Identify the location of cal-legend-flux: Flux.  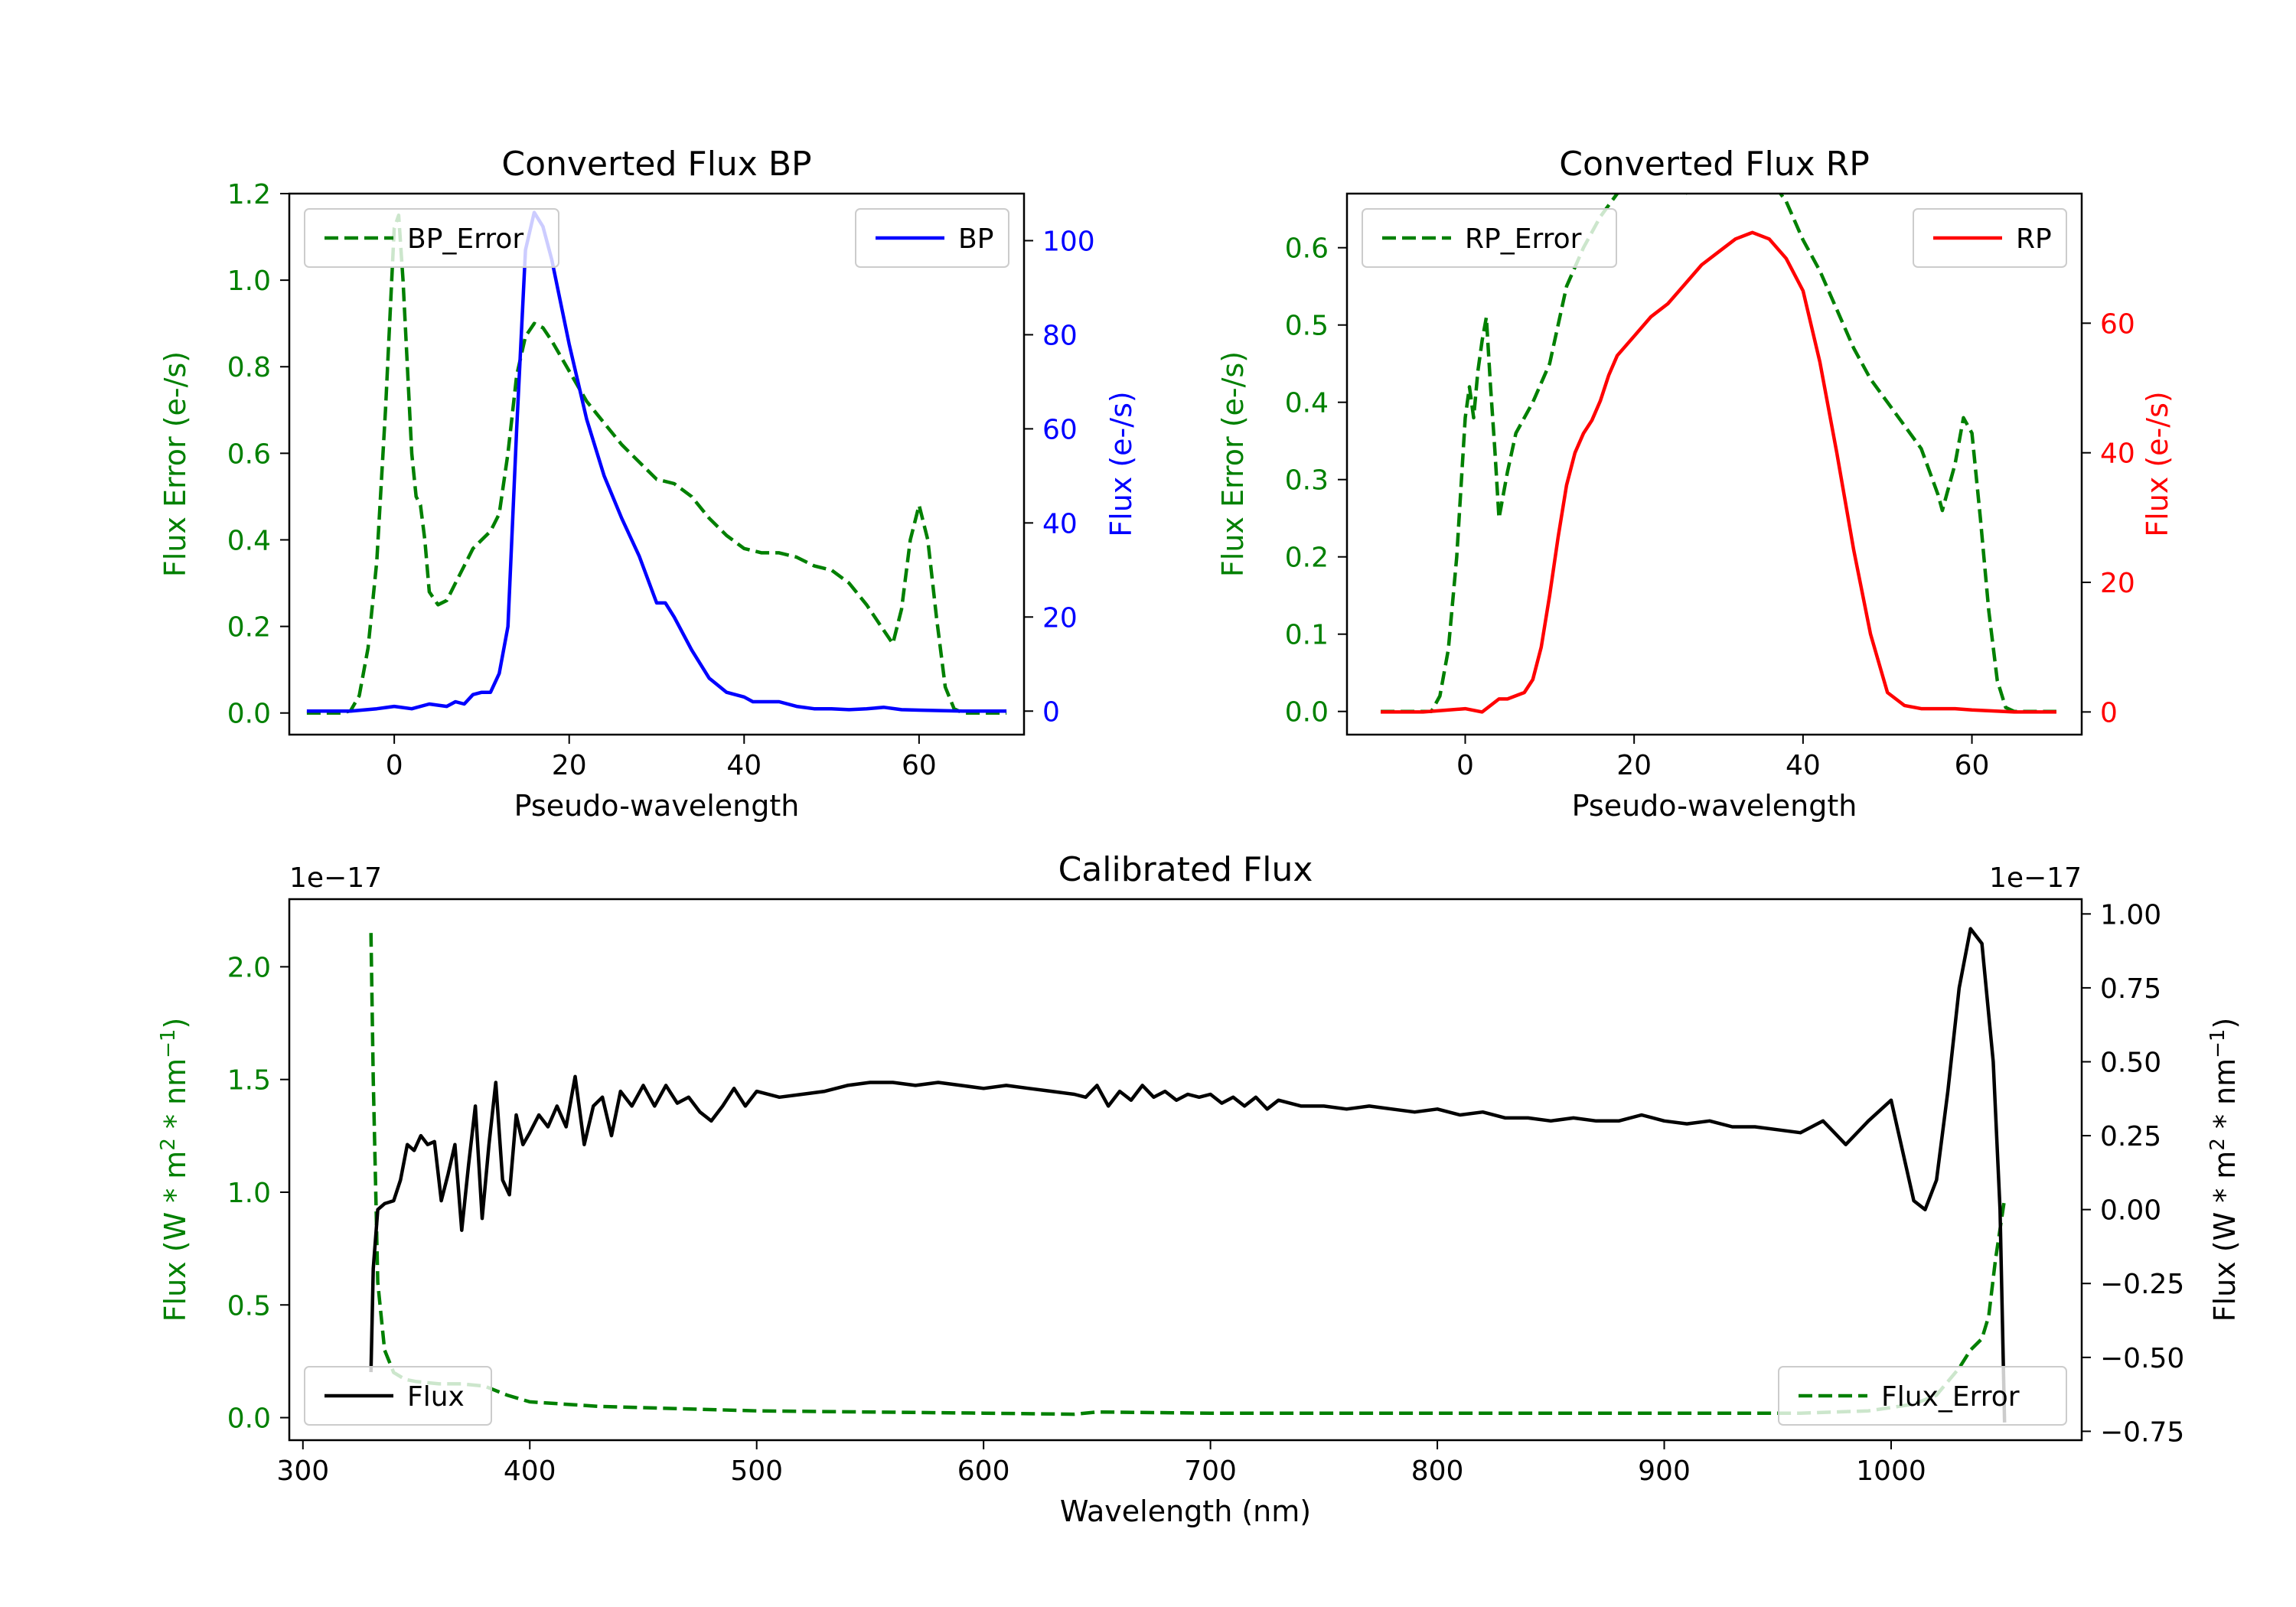
(398, 1396).